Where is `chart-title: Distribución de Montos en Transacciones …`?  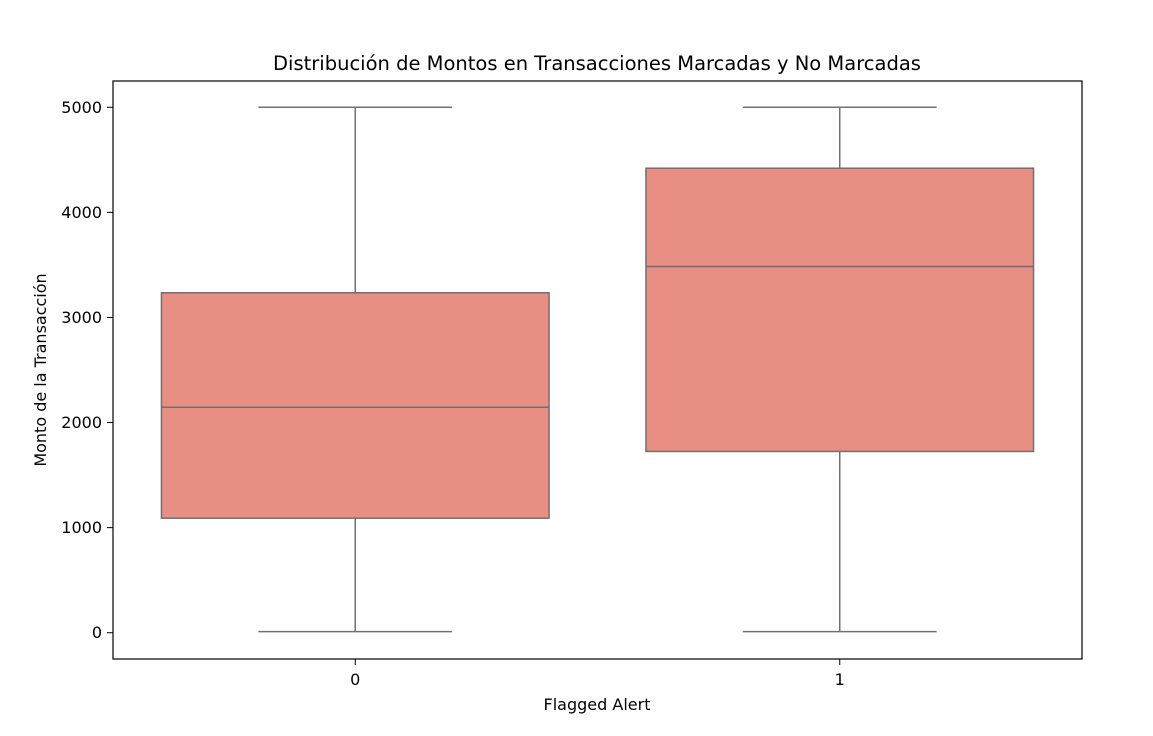 chart-title: Distribución de Montos en Transacciones … is located at coordinates (597, 63).